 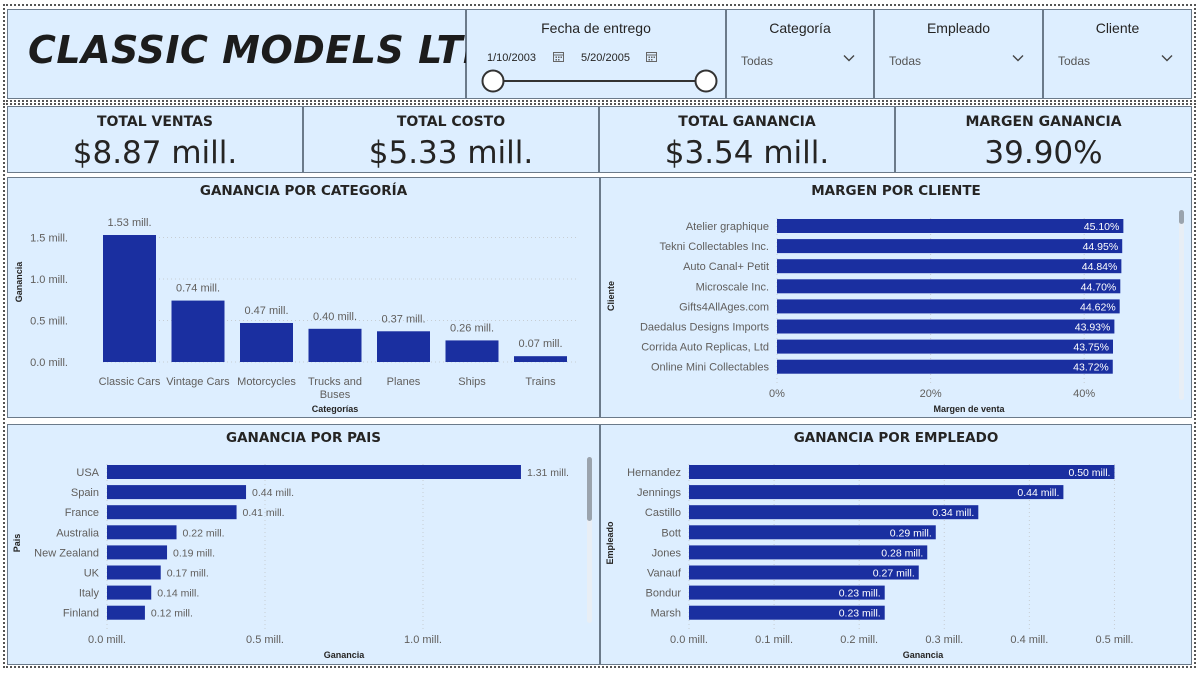 What do you see at coordinates (664, 574) in the screenshot?
I see `y-tick-label: Vanauf` at bounding box center [664, 574].